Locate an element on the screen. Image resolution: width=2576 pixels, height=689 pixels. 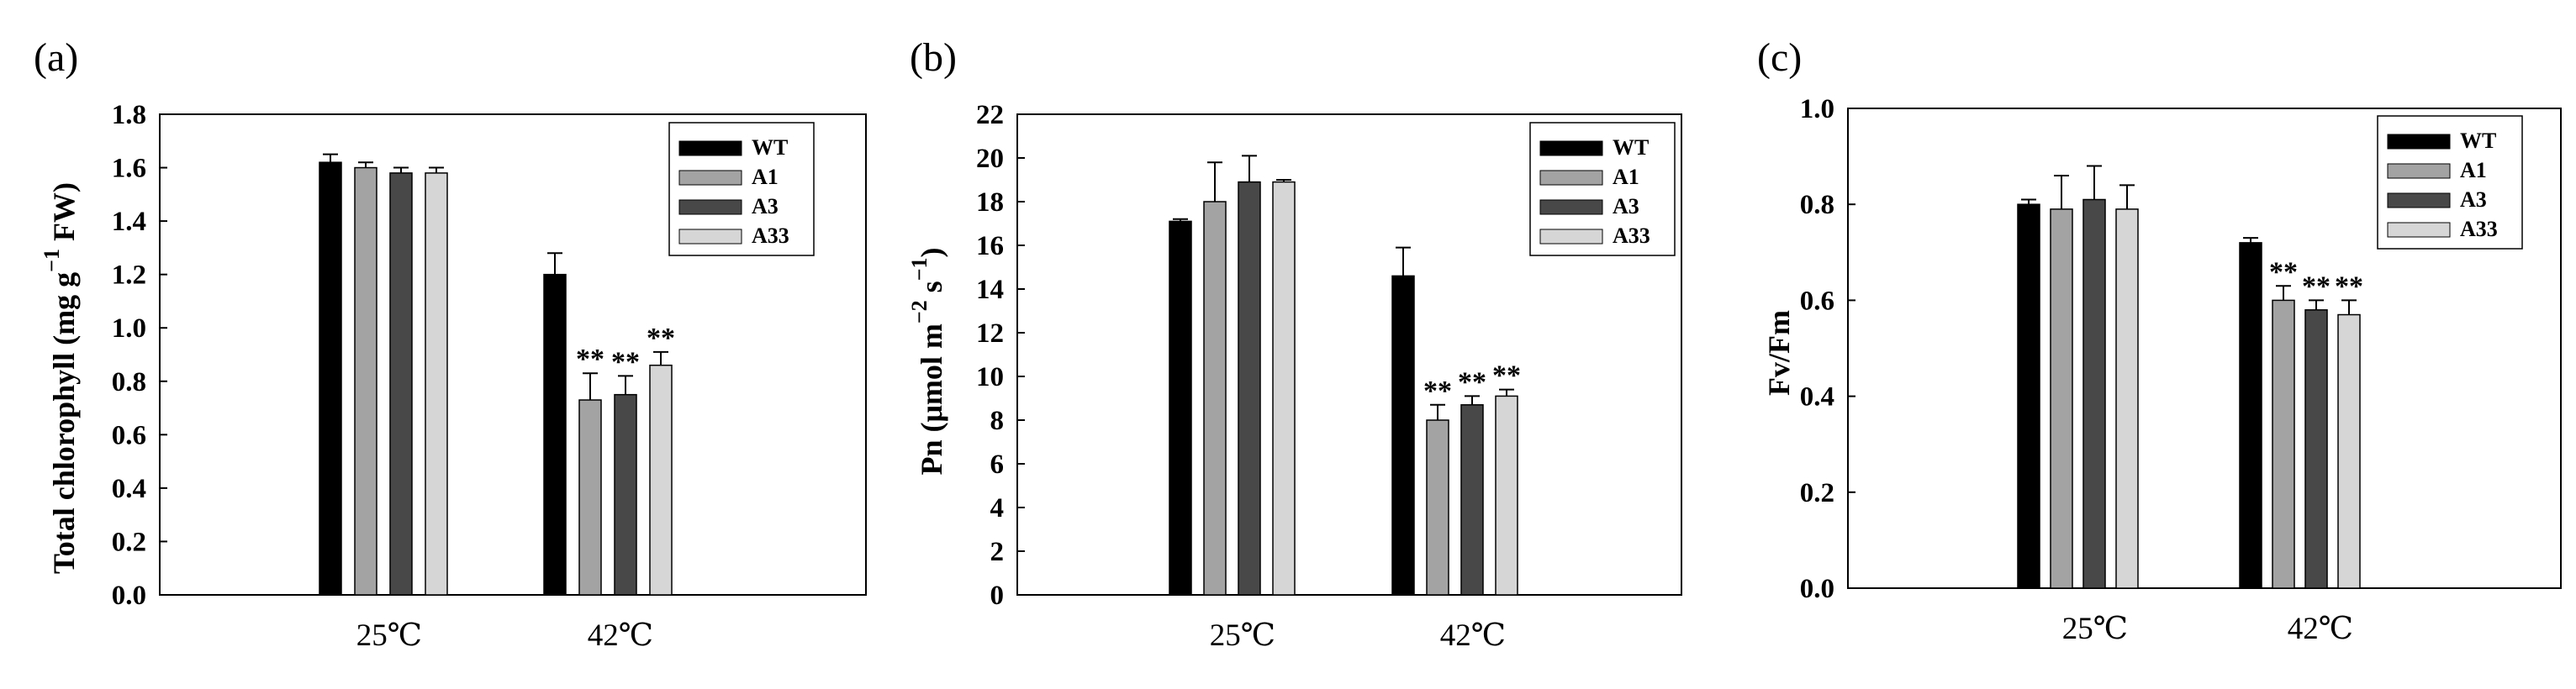
panel-a-legend-swatch-a1 is located at coordinates (710, 178).